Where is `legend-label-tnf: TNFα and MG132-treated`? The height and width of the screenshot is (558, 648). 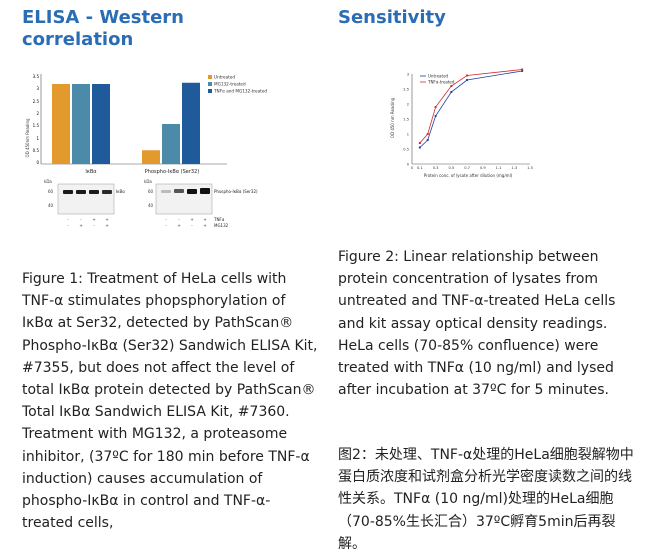
legend-label-tnf: TNFα and MG132-treated is located at coordinates (240, 91).